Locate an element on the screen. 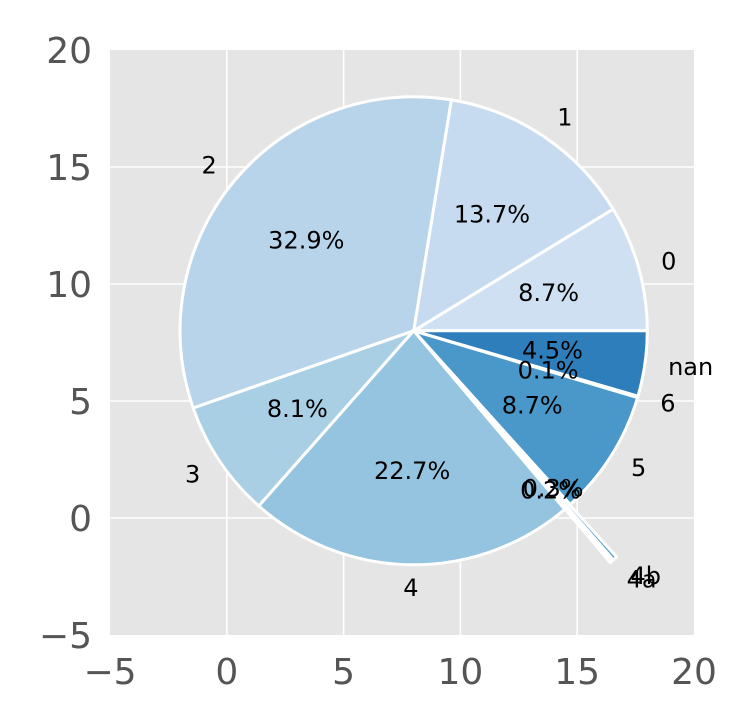  percent-label: 0.3% is located at coordinates (553, 488).